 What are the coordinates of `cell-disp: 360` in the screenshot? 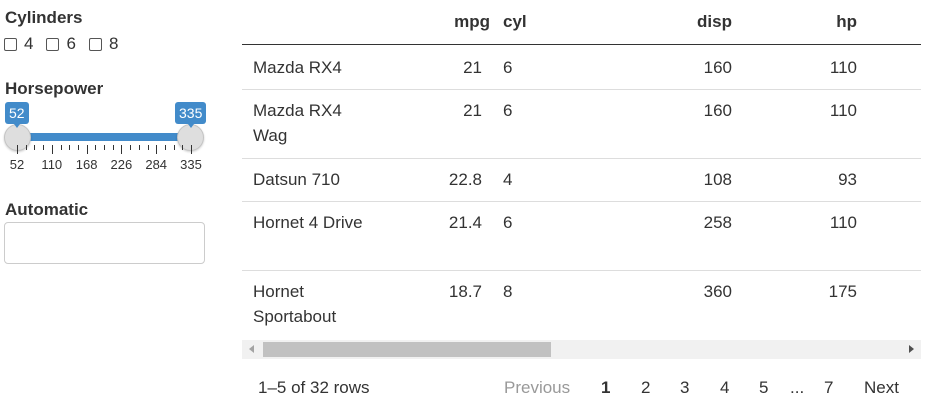 It's located at (717, 291).